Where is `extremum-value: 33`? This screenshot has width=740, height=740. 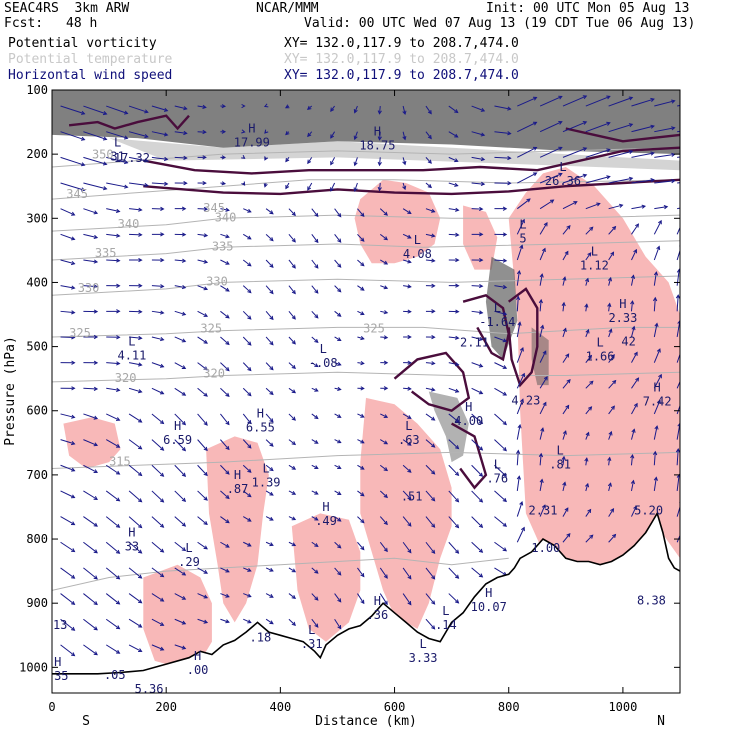
extremum-value: 33 is located at coordinates (132, 547).